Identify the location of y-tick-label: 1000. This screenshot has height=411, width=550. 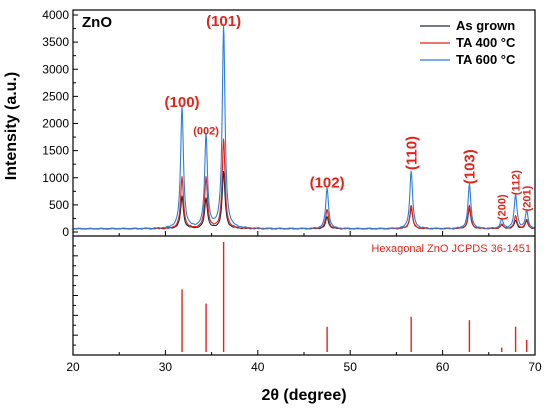
(55, 178).